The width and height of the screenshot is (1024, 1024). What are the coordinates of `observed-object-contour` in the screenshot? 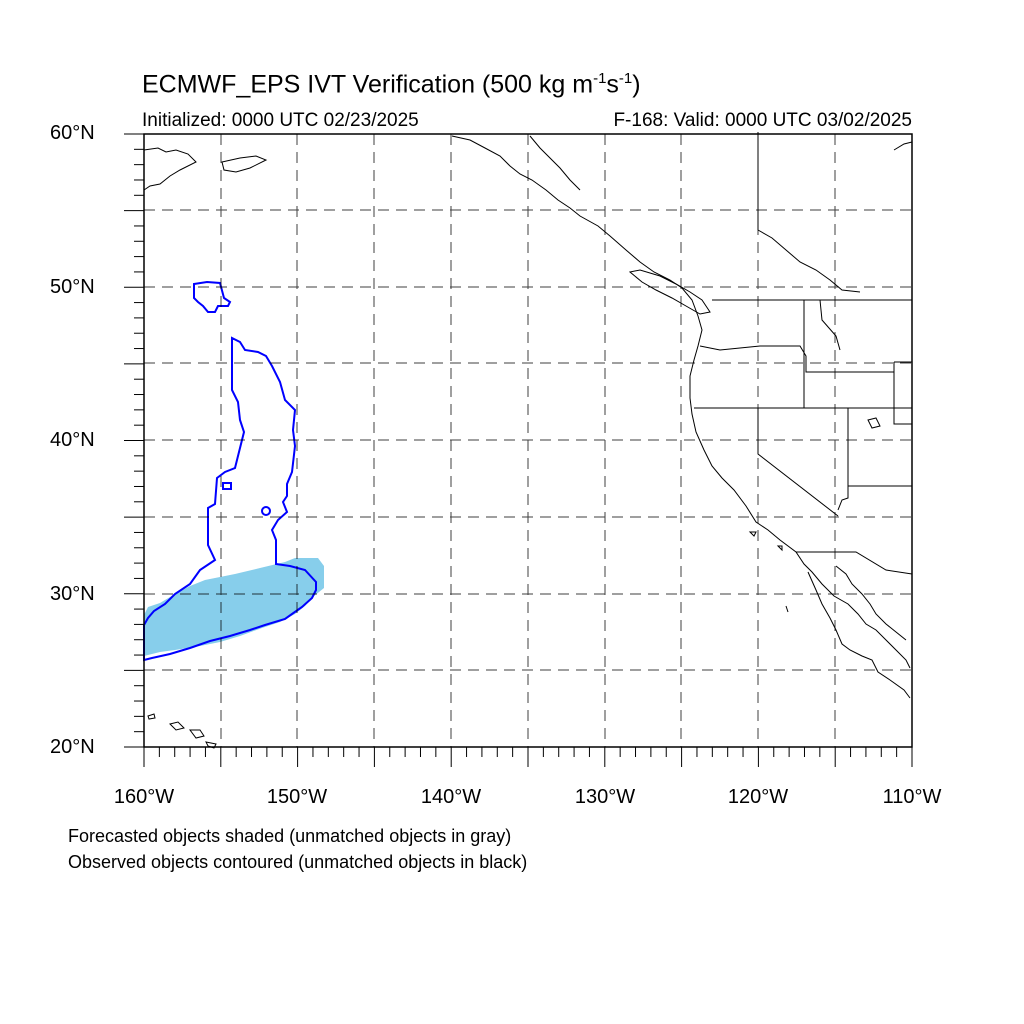 It's located at (230, 499).